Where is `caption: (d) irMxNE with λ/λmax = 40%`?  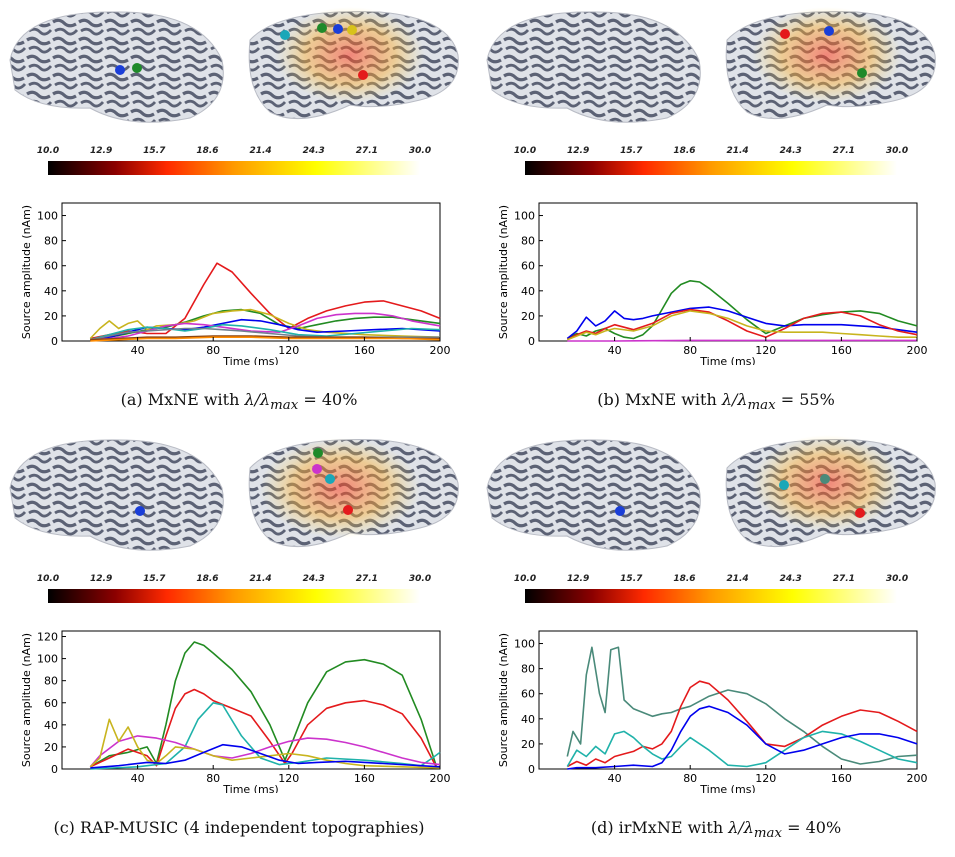 caption: (d) irMxNE with λ/λmax = 40% is located at coordinates (716, 830).